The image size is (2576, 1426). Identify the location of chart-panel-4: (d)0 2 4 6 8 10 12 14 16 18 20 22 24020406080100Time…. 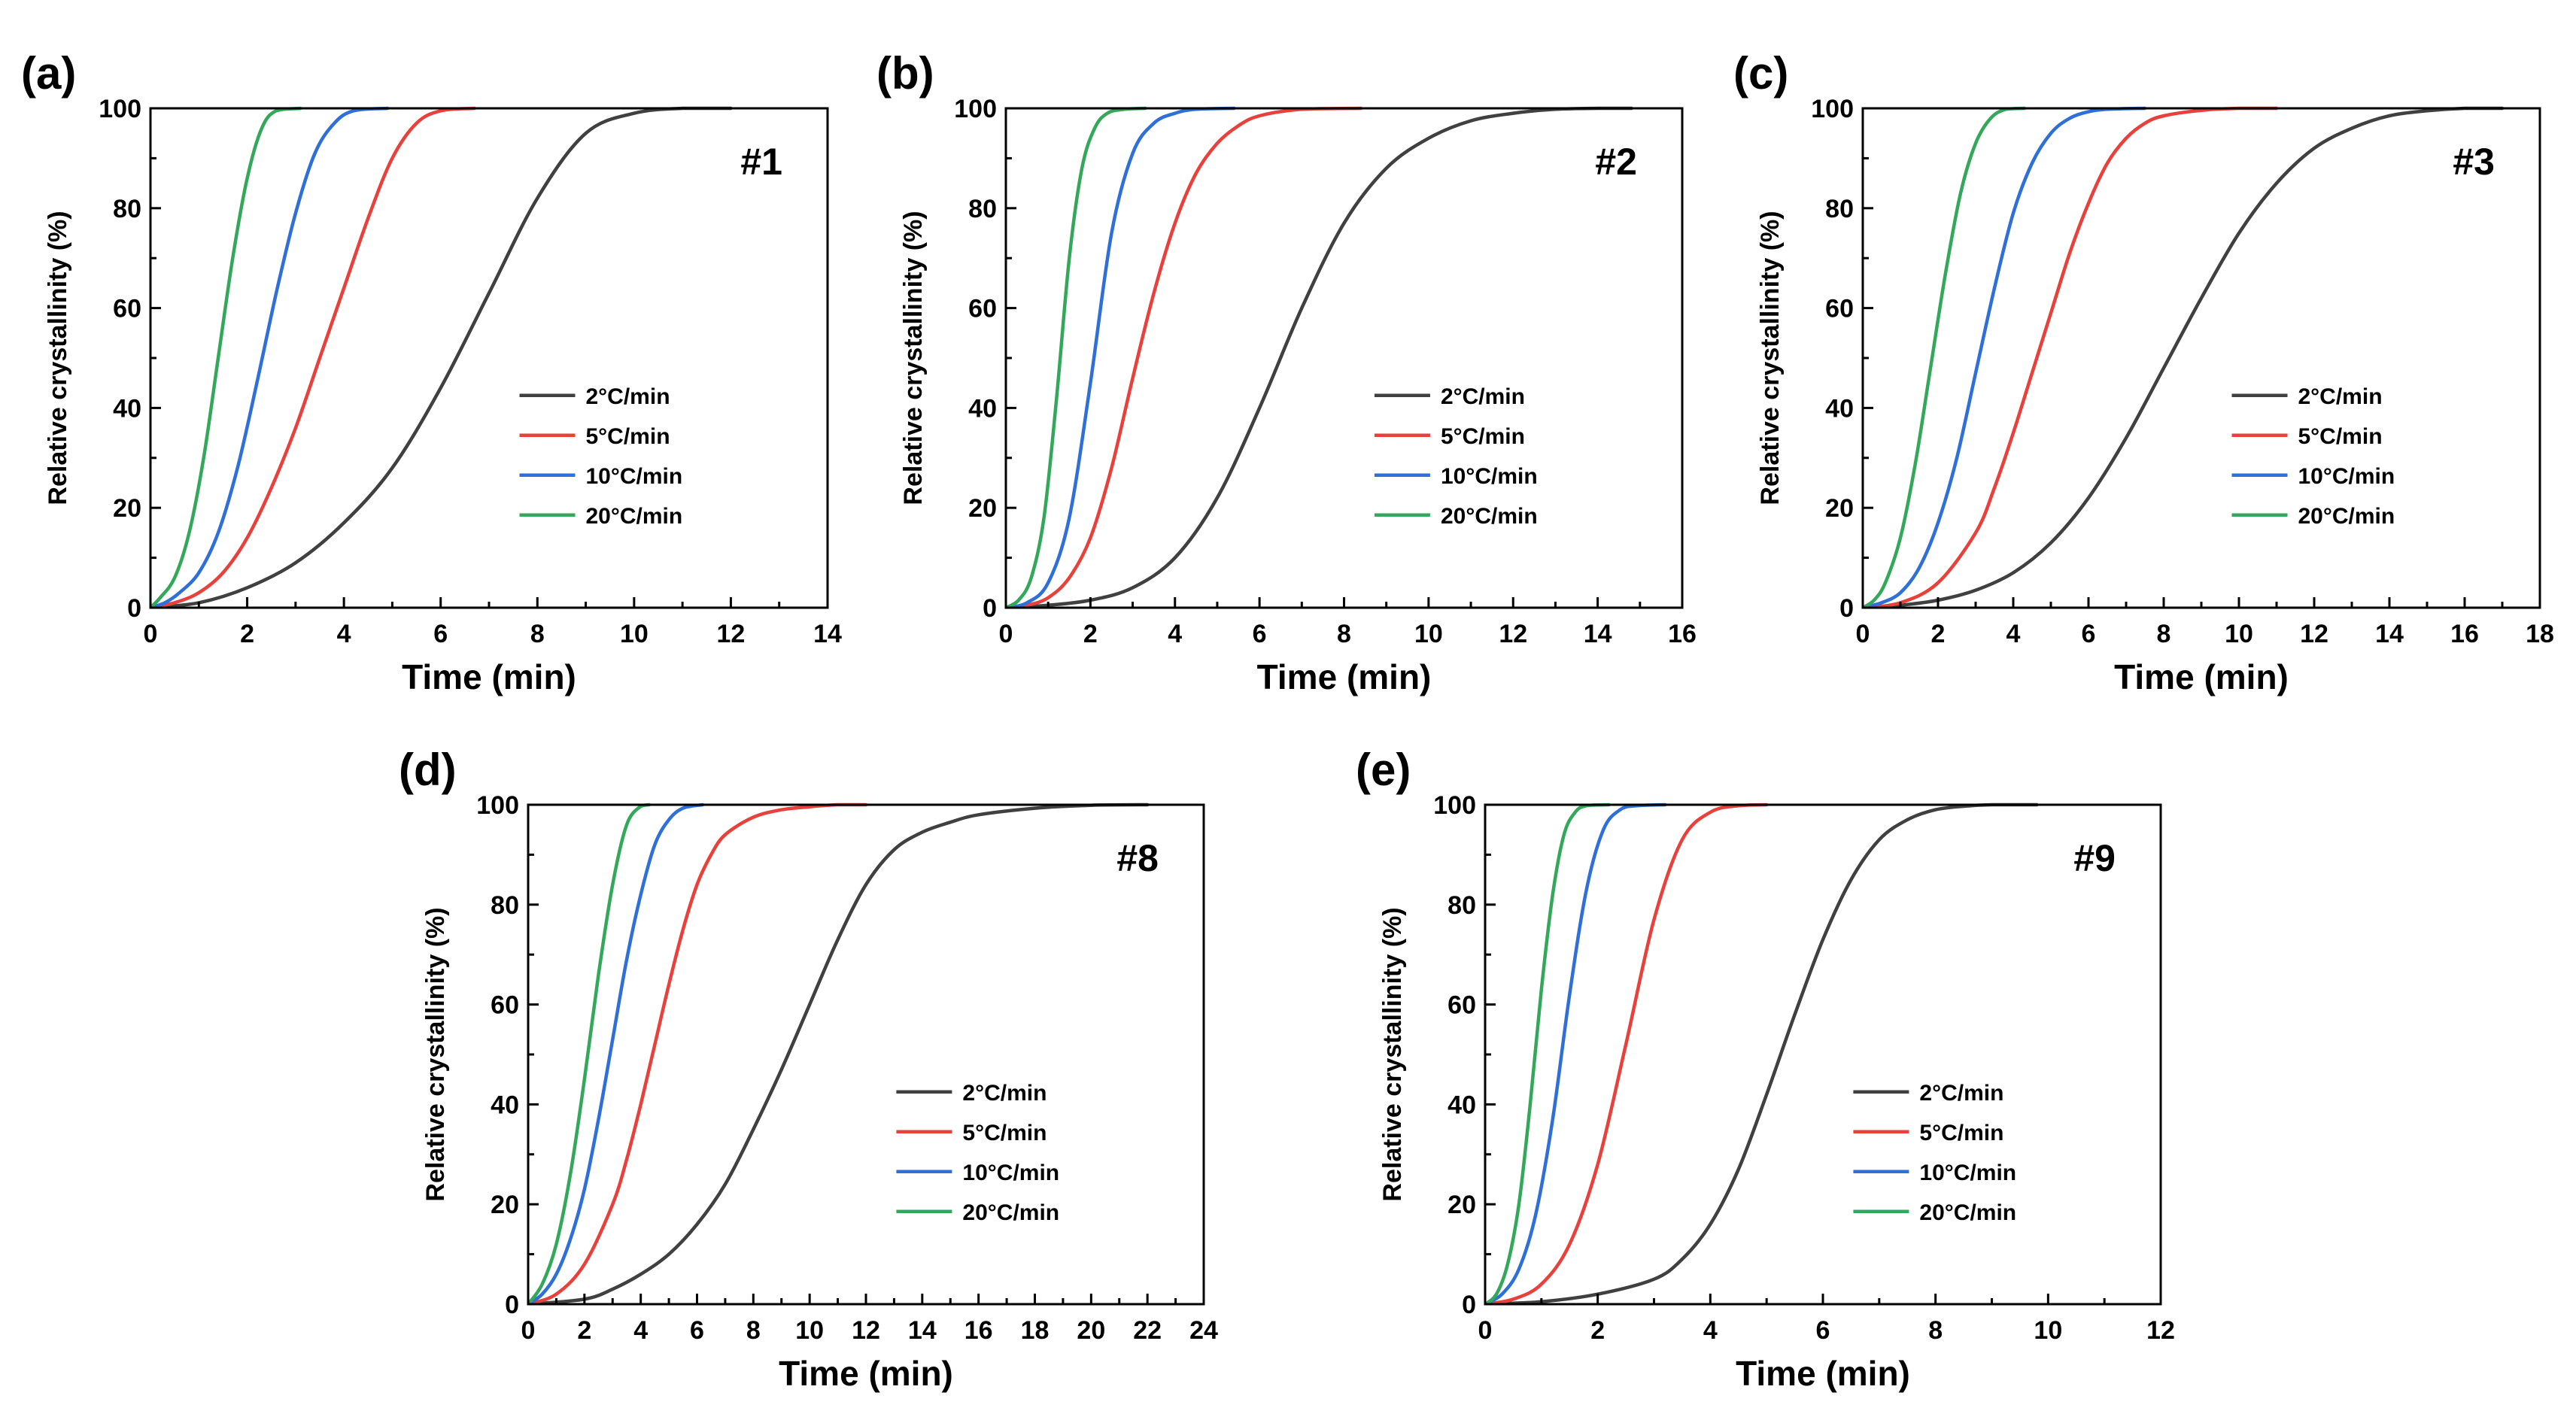
(808, 1069).